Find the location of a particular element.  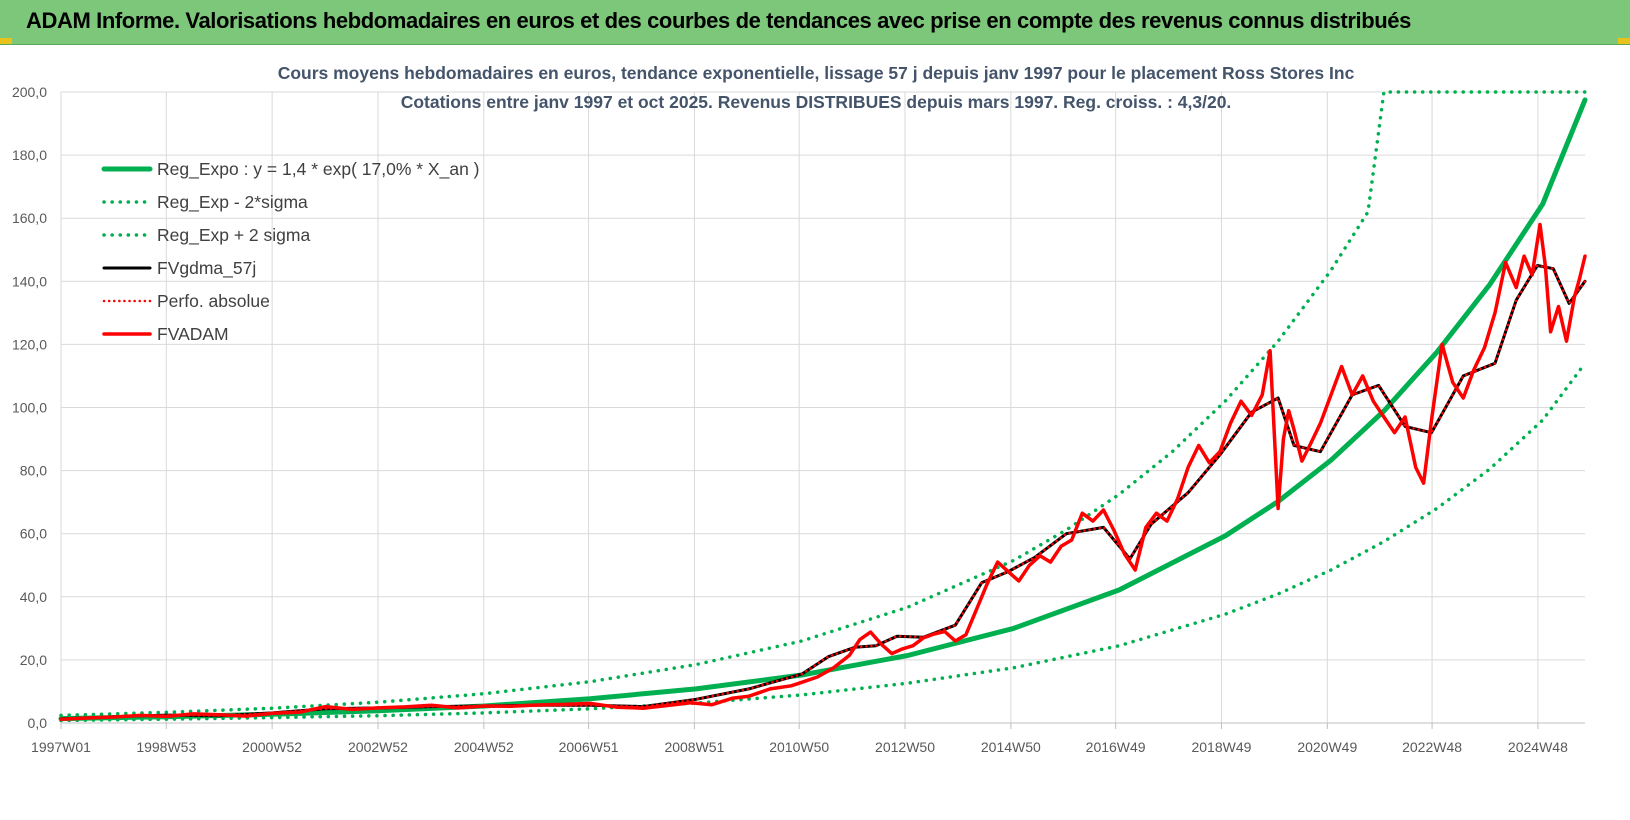

x-tick-label: 2004W52 is located at coordinates (484, 747).